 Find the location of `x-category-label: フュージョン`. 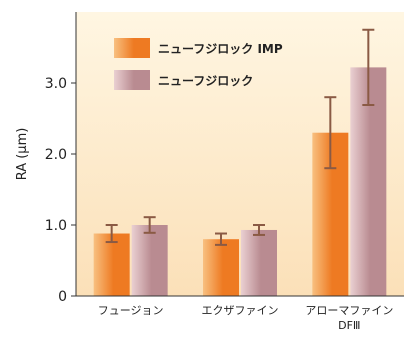

x-category-label: フュージョン is located at coordinates (131, 310).